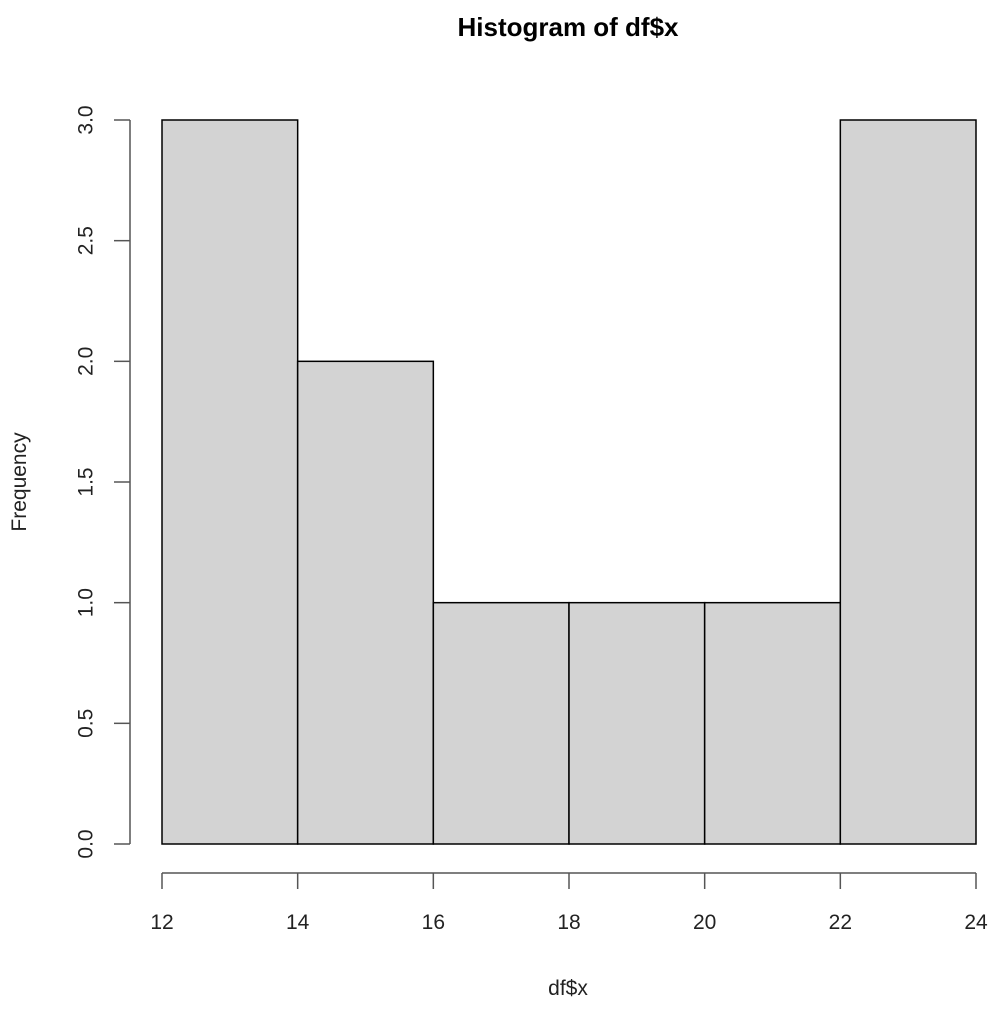  I want to click on x-axis-label: df$x, so click(568, 988).